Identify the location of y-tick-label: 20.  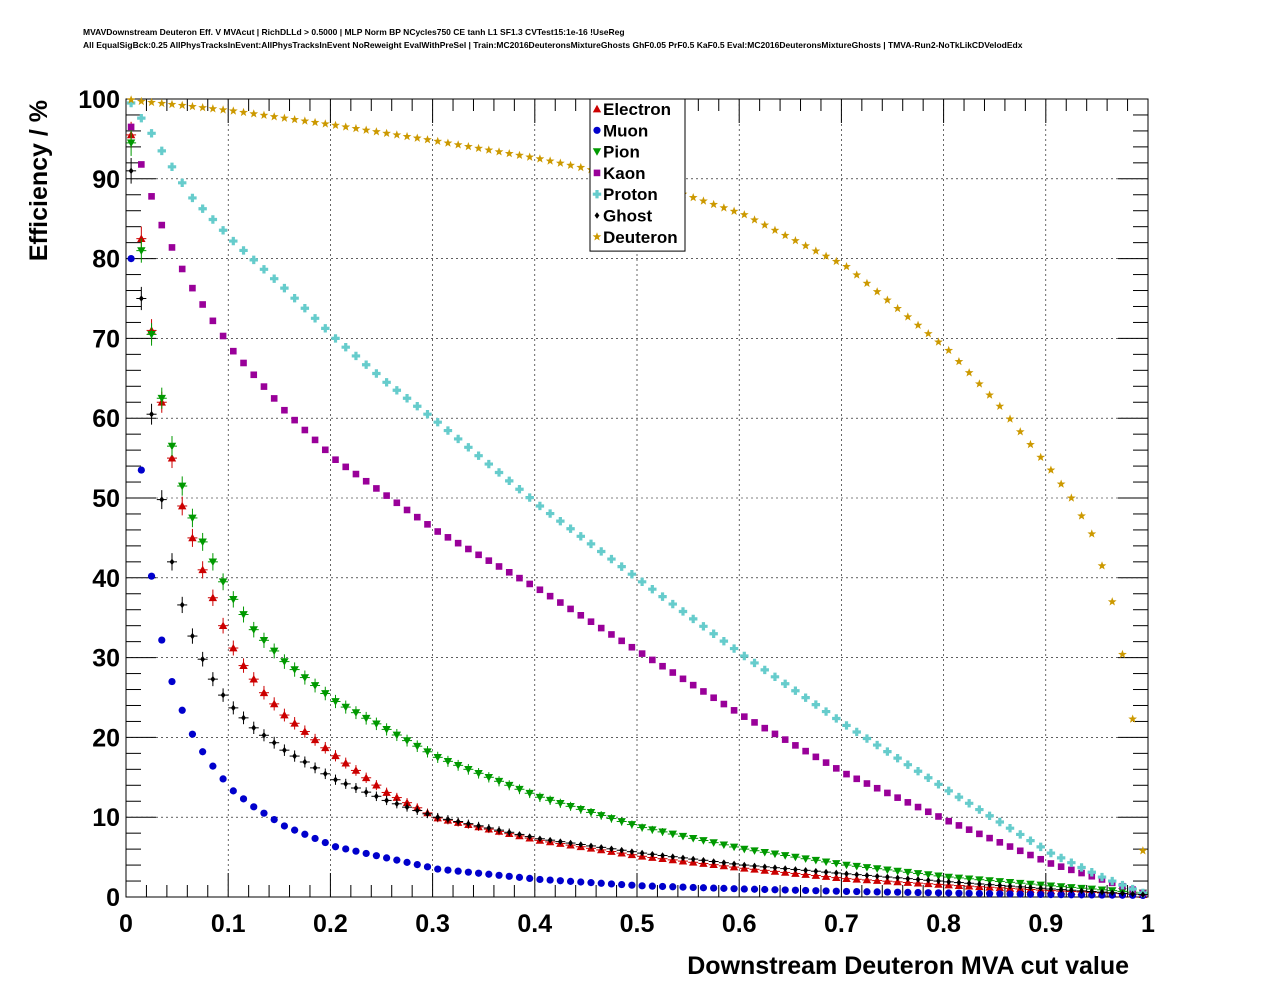
(106, 738).